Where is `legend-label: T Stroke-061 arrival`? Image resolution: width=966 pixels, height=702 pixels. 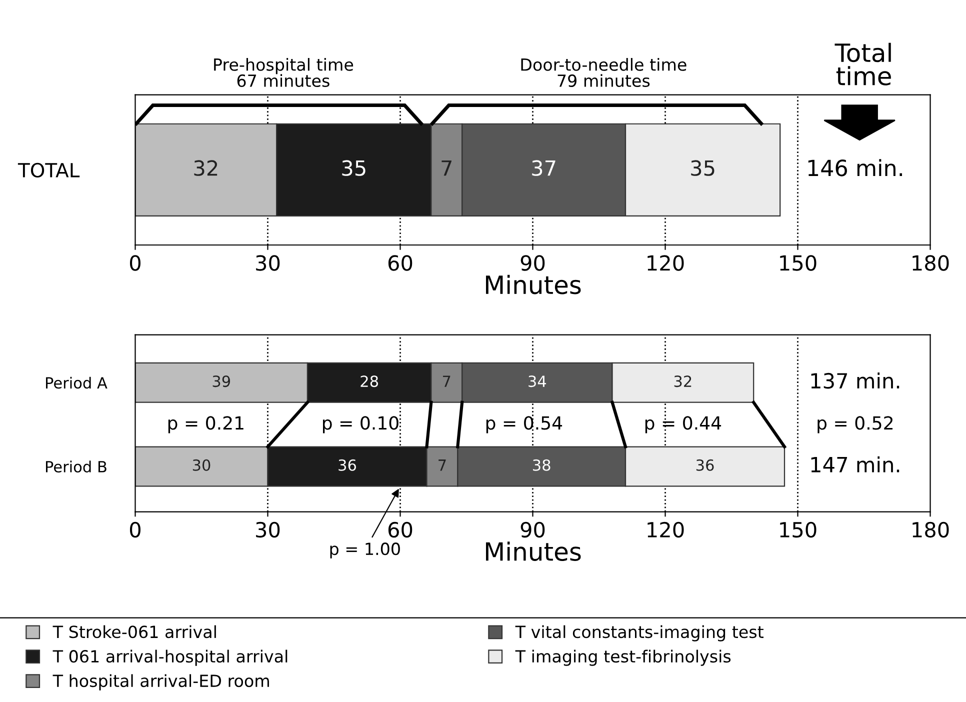 legend-label: T Stroke-061 arrival is located at coordinates (134, 631).